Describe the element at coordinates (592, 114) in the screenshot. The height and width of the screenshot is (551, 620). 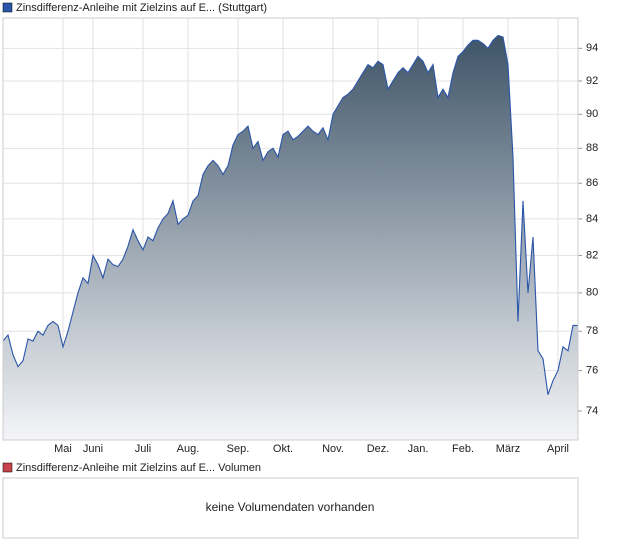
I see `y-tick-label: 90` at that location.